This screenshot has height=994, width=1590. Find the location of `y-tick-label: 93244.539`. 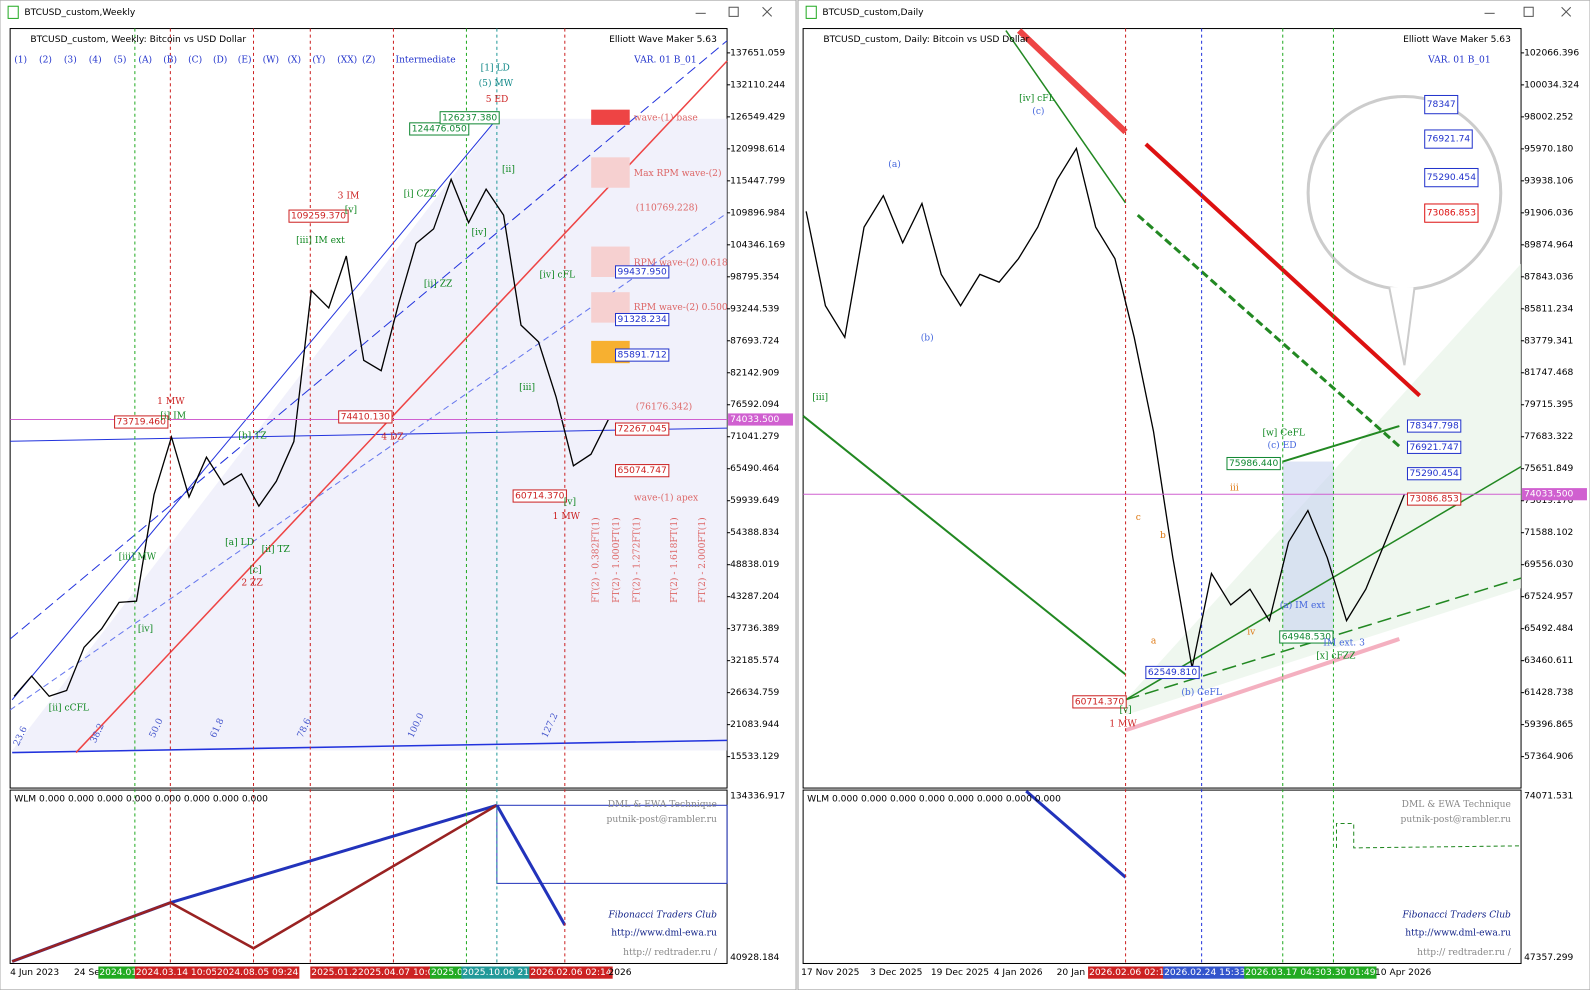

y-tick-label: 93244.539 is located at coordinates (754, 309).